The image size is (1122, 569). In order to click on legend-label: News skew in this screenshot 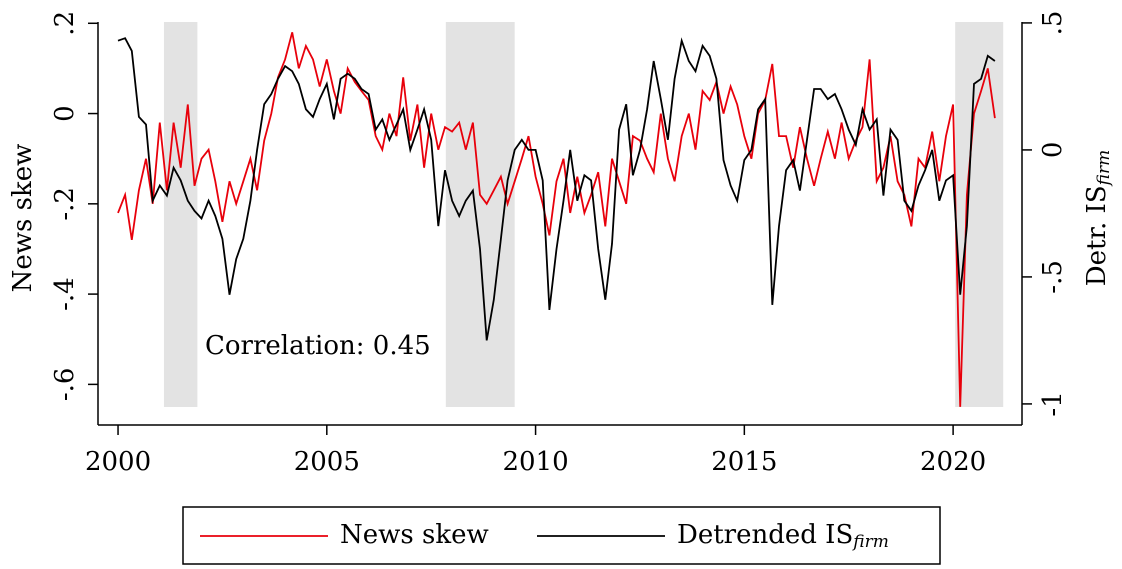, I will do `click(414, 535)`.